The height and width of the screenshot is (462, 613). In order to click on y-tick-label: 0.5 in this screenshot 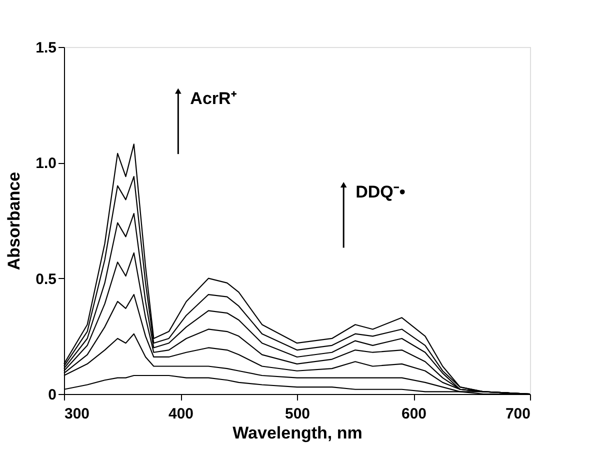, I will do `click(46, 279)`.